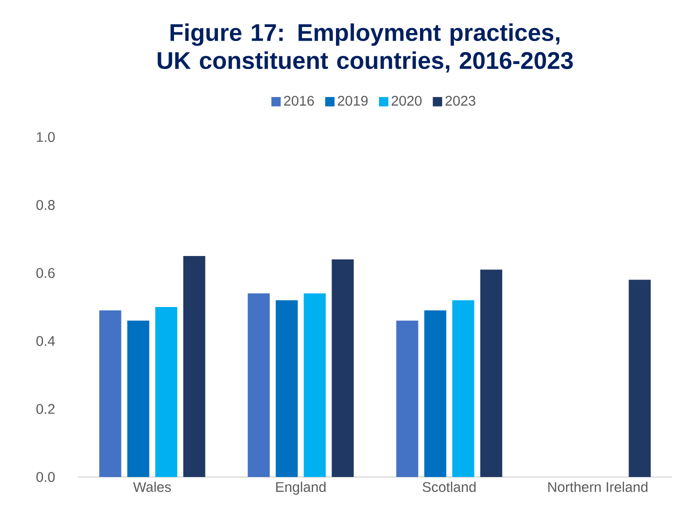  I want to click on legend-label: 2023, so click(461, 101).